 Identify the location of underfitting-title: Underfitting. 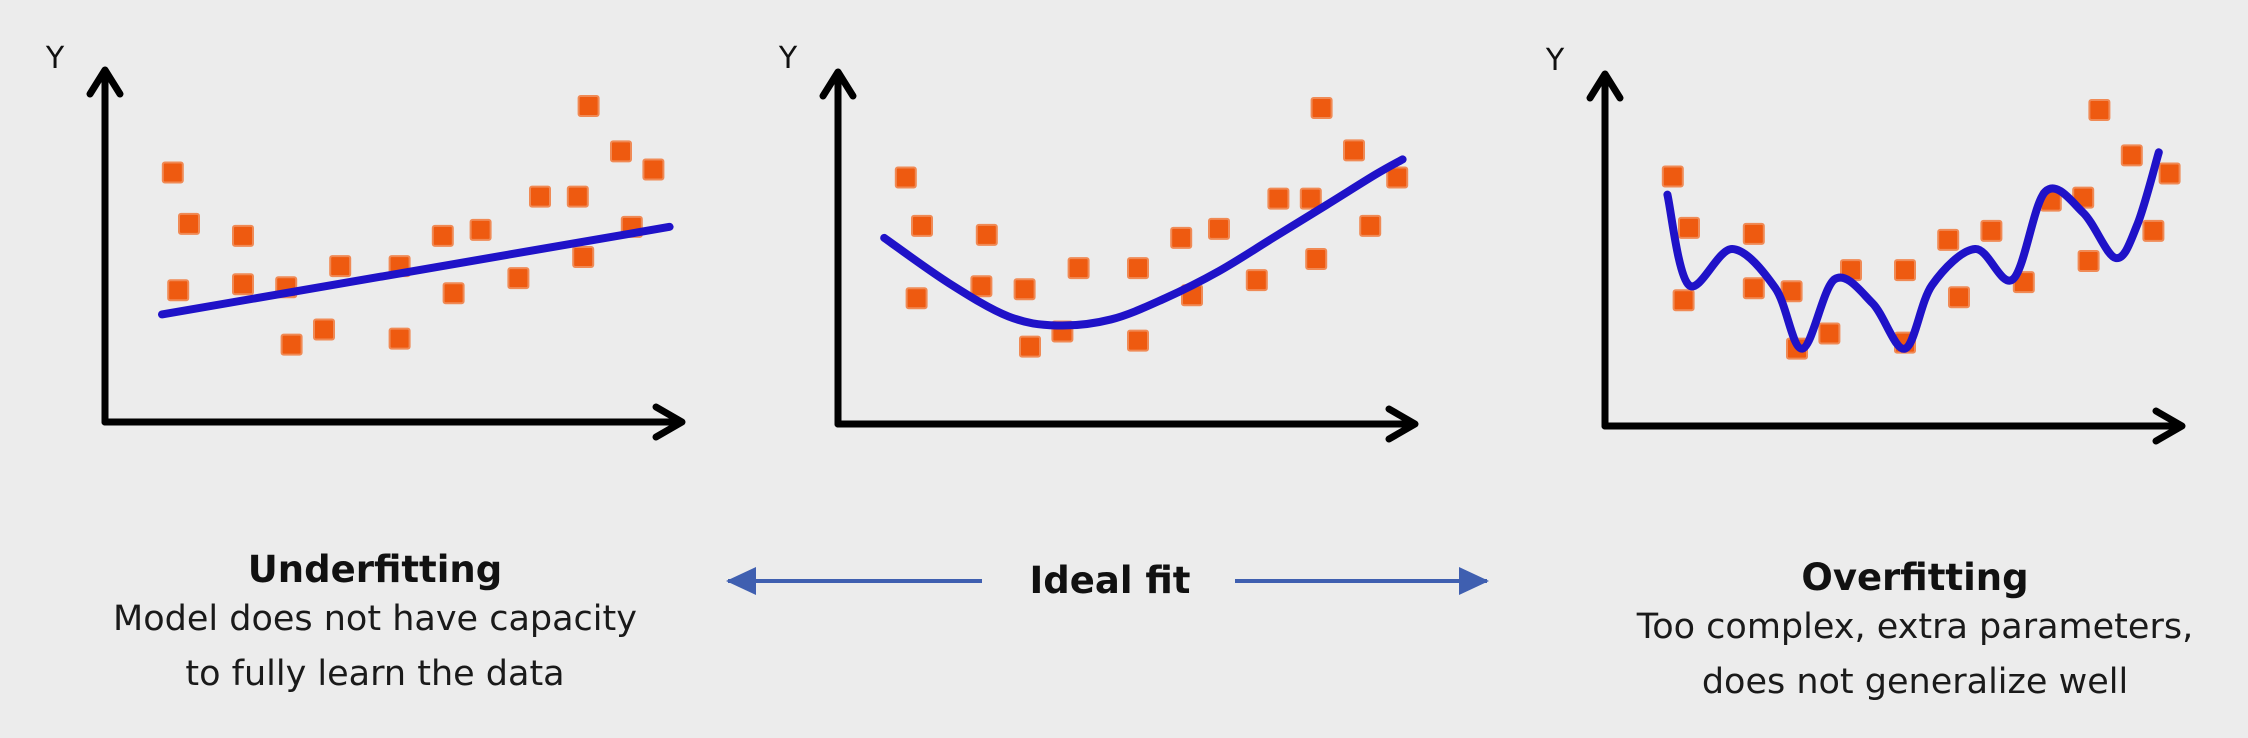
(375, 569).